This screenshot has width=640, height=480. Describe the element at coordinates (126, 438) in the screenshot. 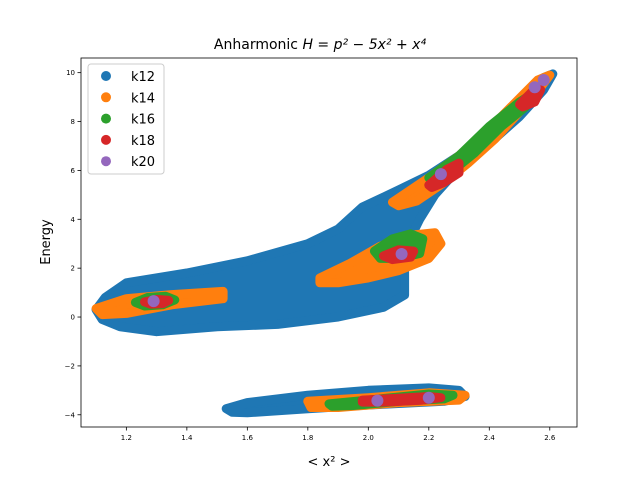

I see `x-tick-label: 1.2` at that location.